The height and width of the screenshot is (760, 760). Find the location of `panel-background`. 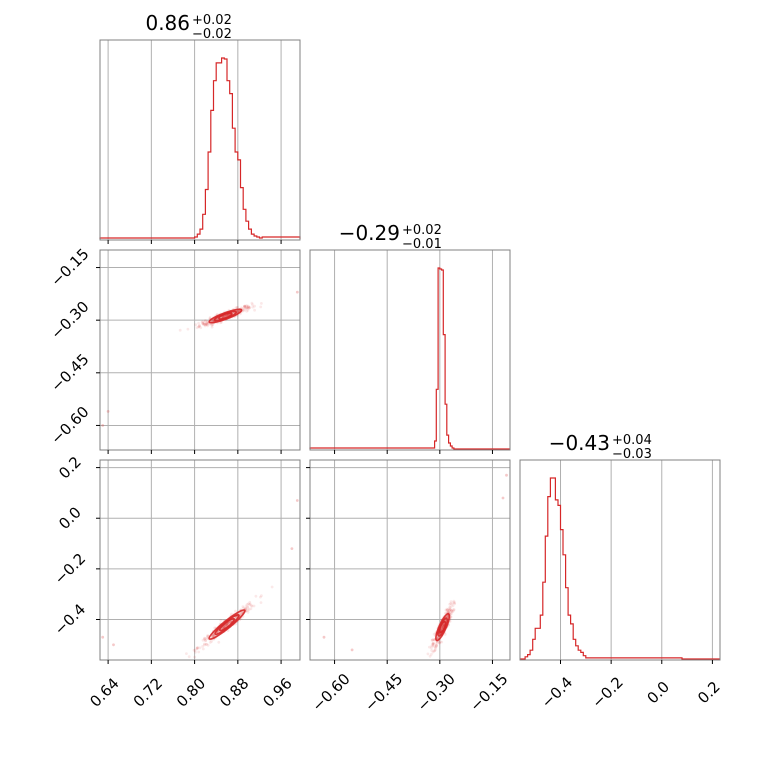

panel-background is located at coordinates (200, 140).